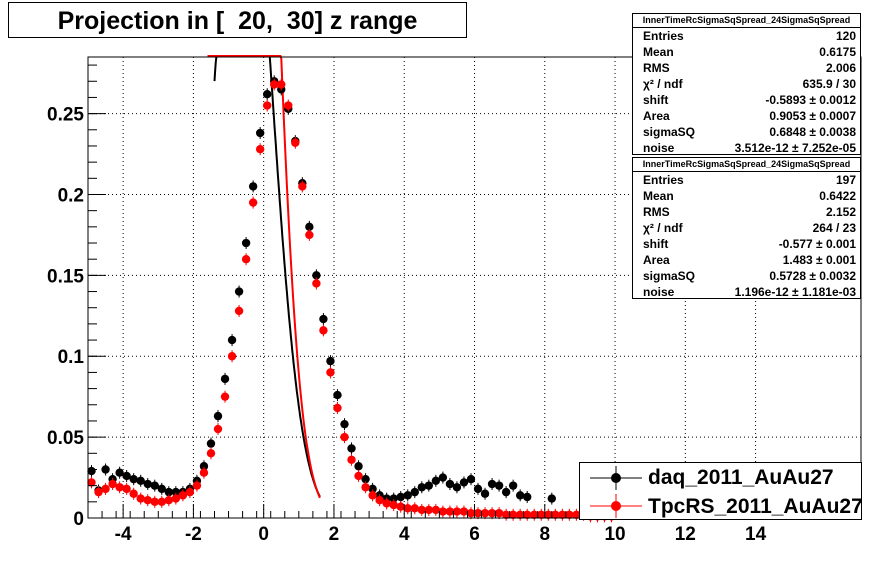 This screenshot has width=878, height=578. What do you see at coordinates (746, 148) in the screenshot?
I see `stats-row: noise 3.512e-12 ± 7.252e-05` at bounding box center [746, 148].